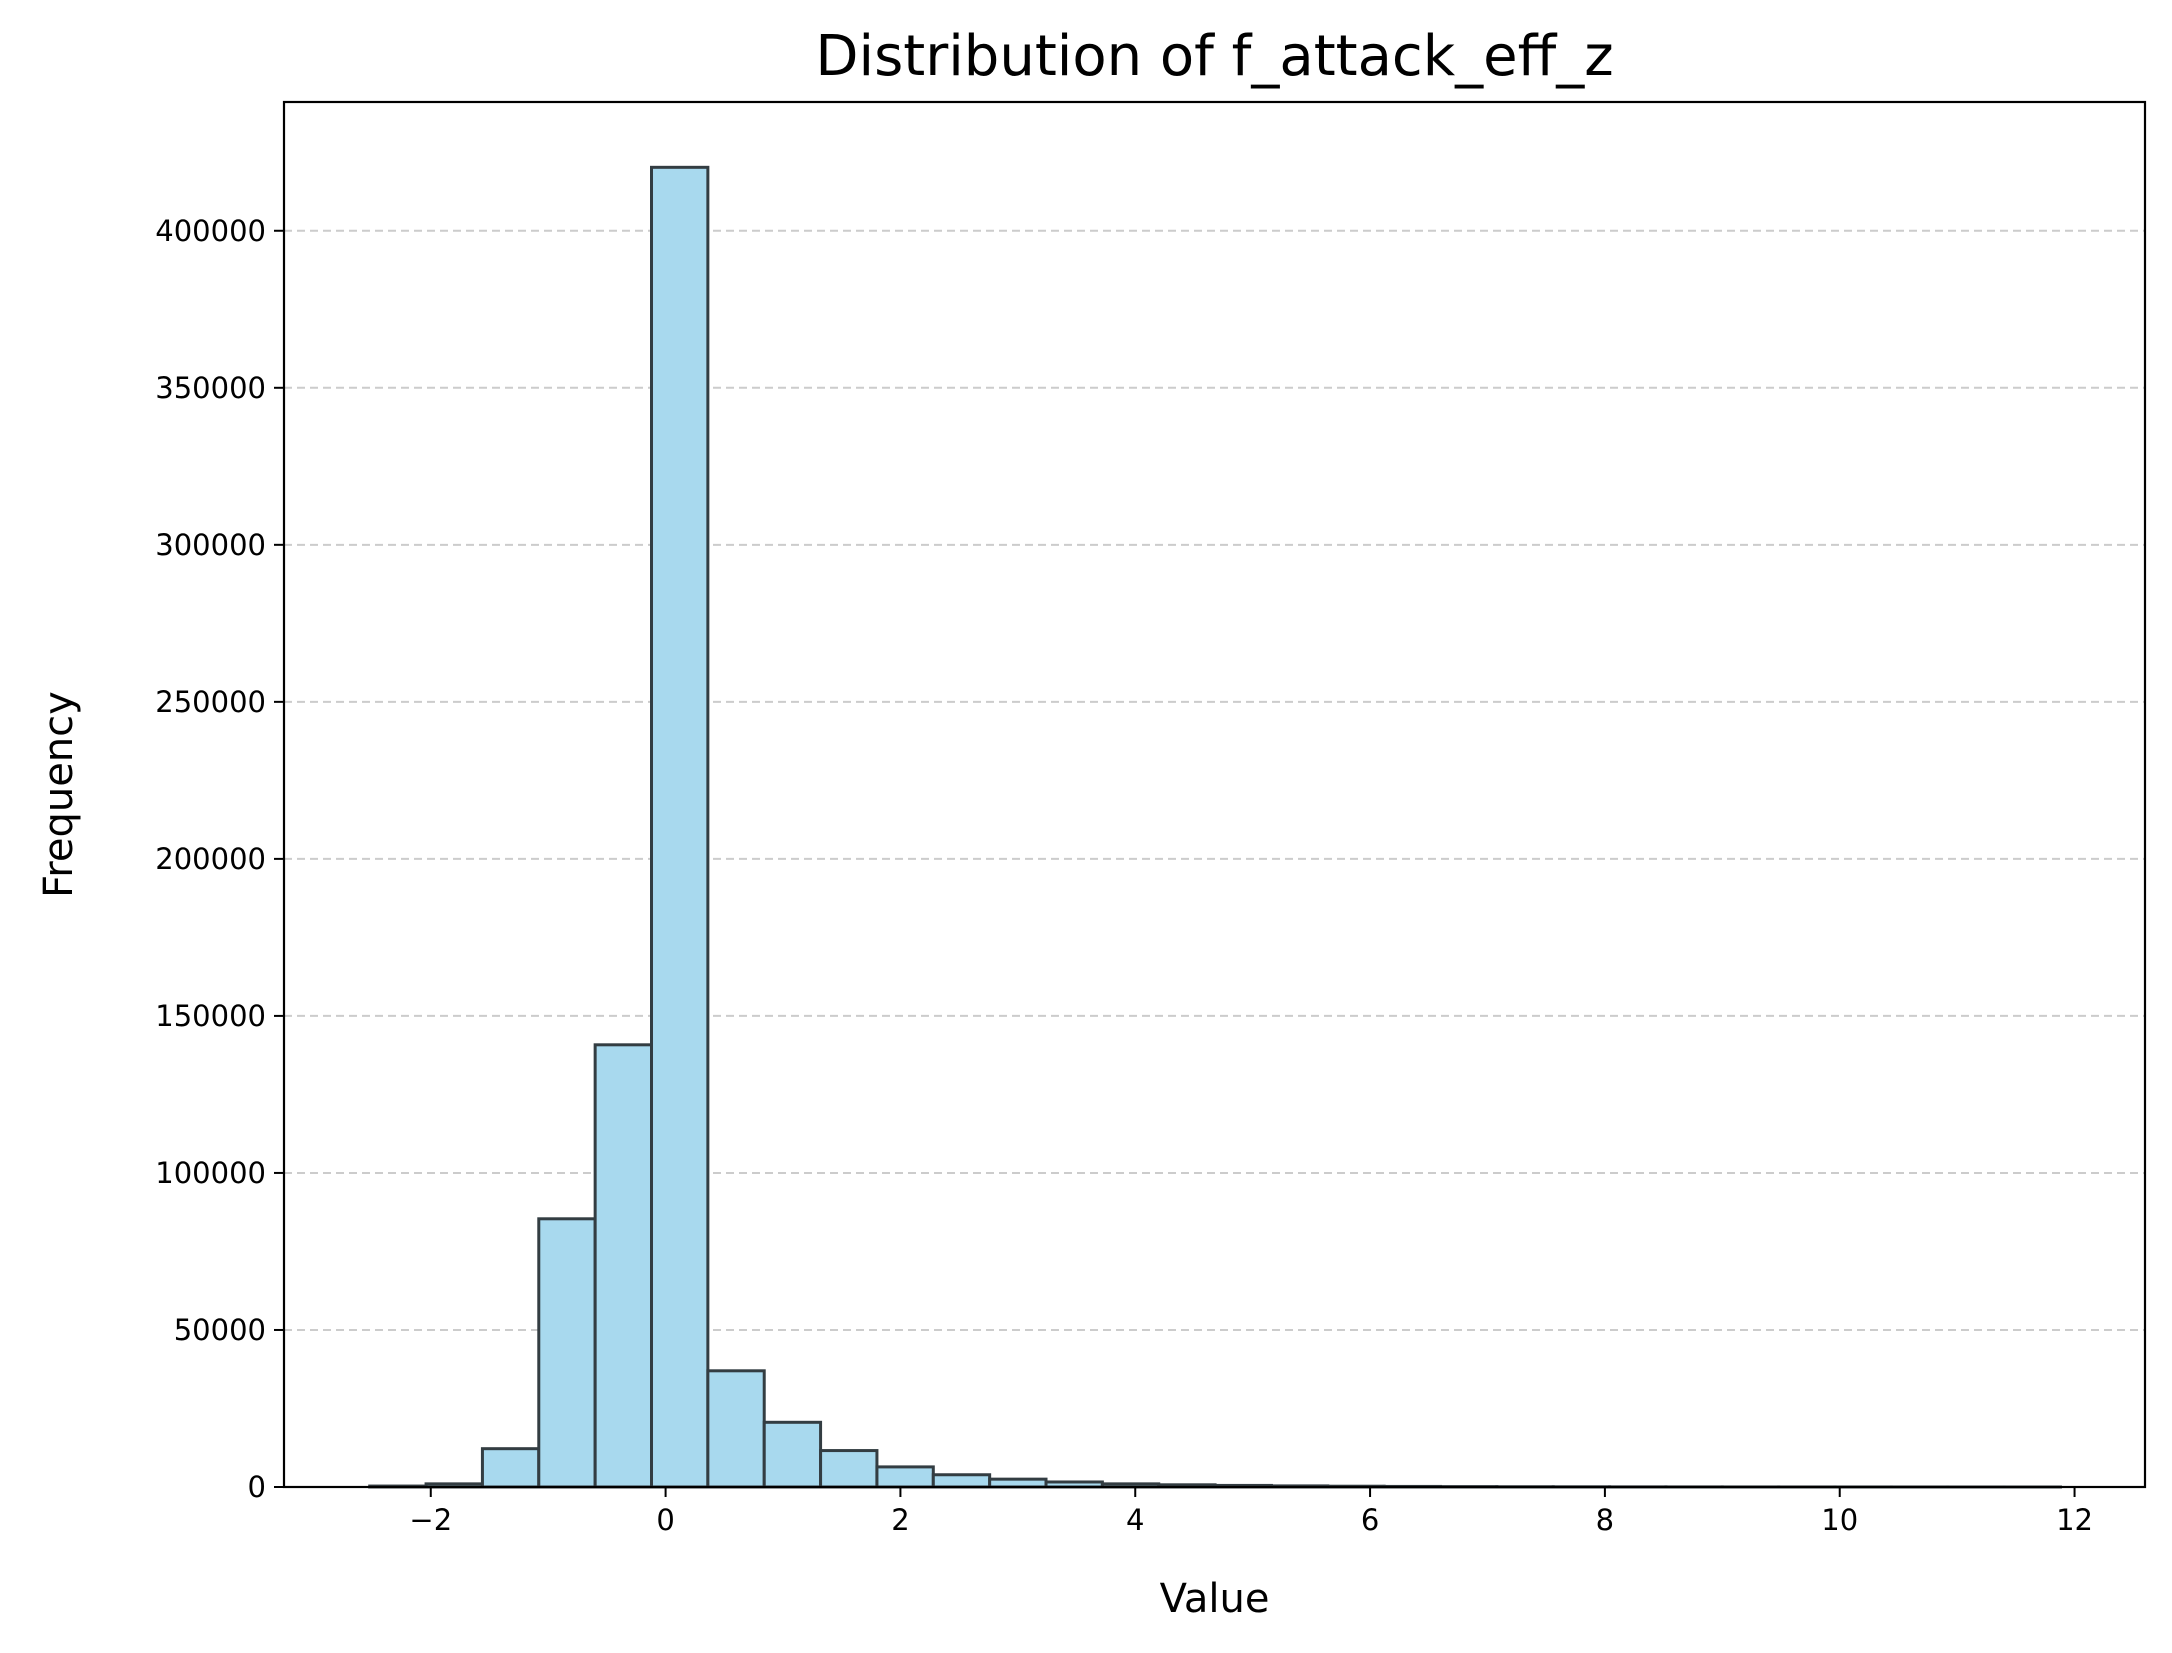 Image resolution: width=2172 pixels, height=1653 pixels. Describe the element at coordinates (220, 1330) in the screenshot. I see `y-tick-label: 50000` at that location.